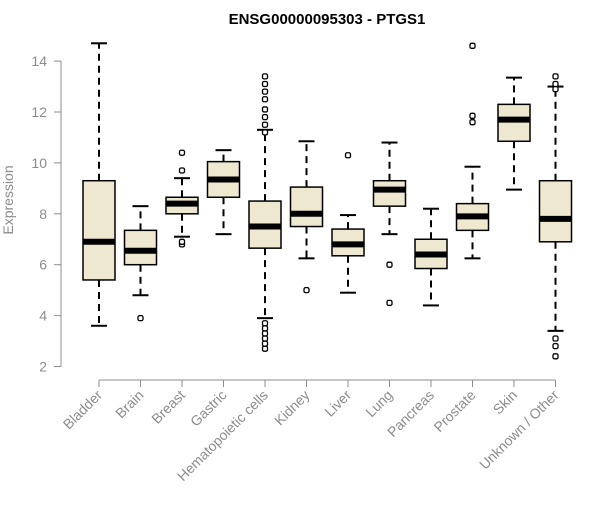 This screenshot has height=505, width=600. I want to click on chart-title: ENSG00000095303 - PTGS1, so click(327, 19).